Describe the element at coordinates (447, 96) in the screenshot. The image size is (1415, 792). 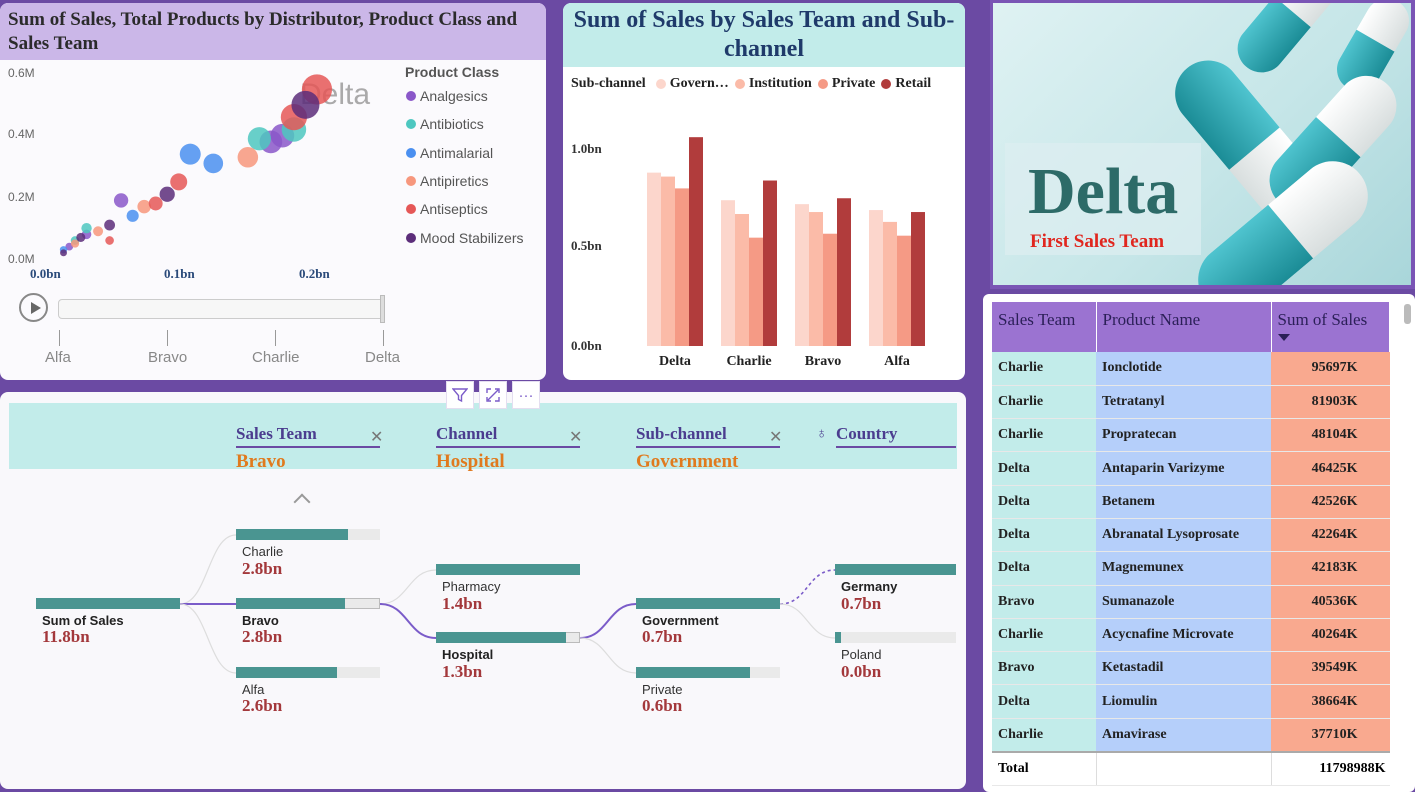
I see `legend-item: Analgesics` at that location.